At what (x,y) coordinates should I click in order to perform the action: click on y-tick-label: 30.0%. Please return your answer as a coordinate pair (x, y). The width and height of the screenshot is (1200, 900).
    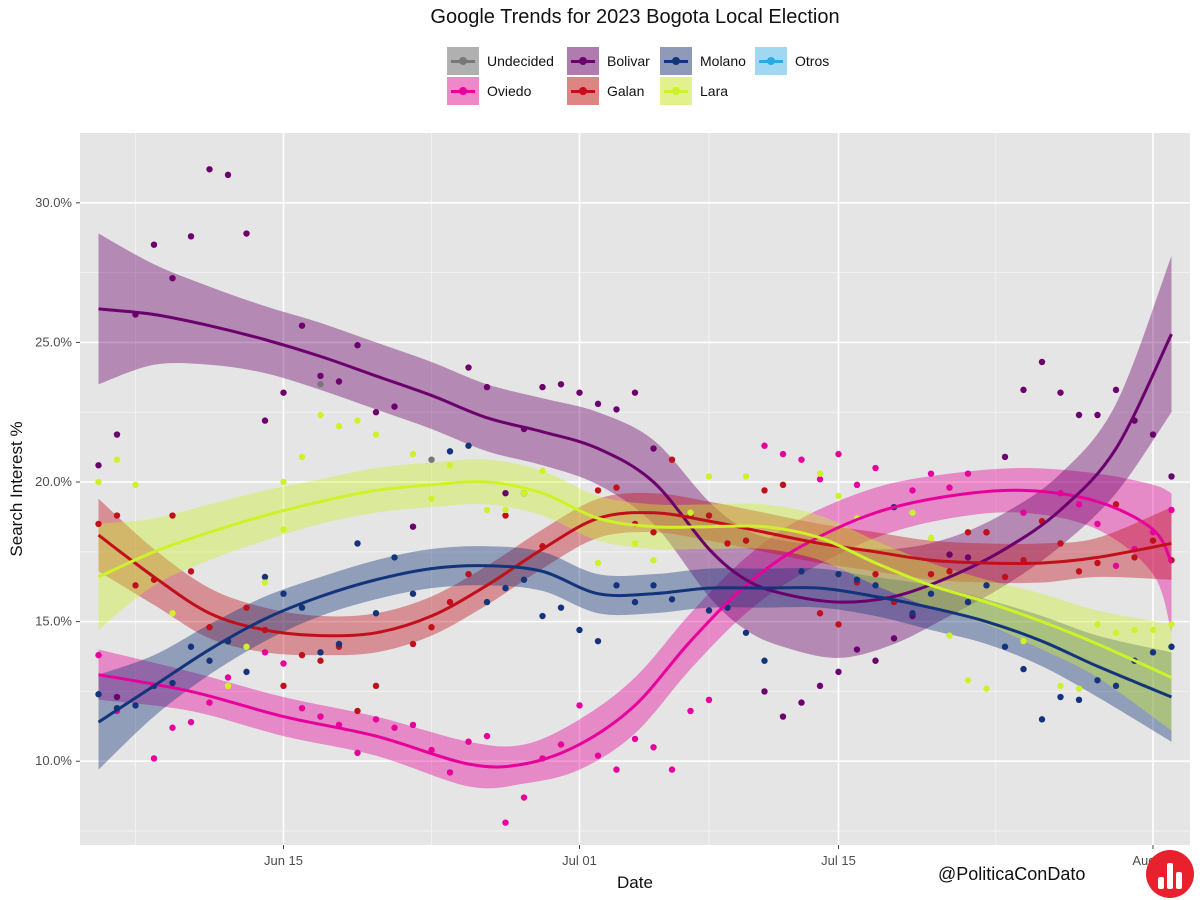
    Looking at the image, I should click on (53, 202).